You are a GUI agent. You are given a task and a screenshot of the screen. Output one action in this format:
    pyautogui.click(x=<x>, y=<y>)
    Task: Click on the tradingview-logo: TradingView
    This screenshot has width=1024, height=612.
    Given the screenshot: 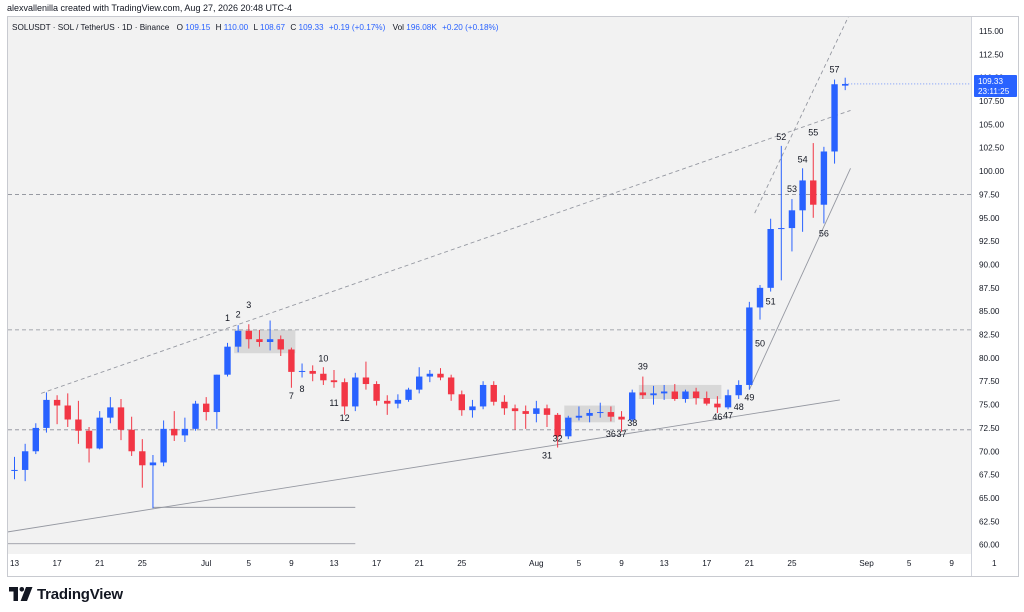 What is the action you would take?
    pyautogui.click(x=66, y=594)
    